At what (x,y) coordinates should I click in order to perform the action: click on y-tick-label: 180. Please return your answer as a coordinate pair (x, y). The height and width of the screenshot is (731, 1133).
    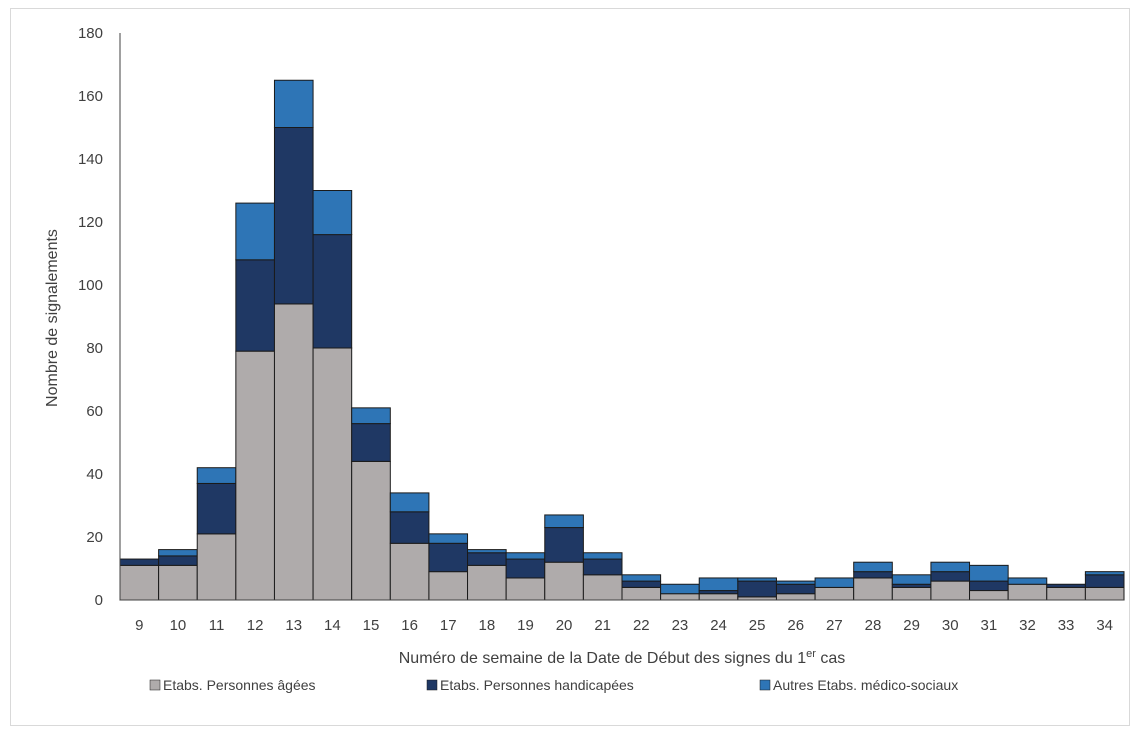
    Looking at the image, I should click on (90, 33).